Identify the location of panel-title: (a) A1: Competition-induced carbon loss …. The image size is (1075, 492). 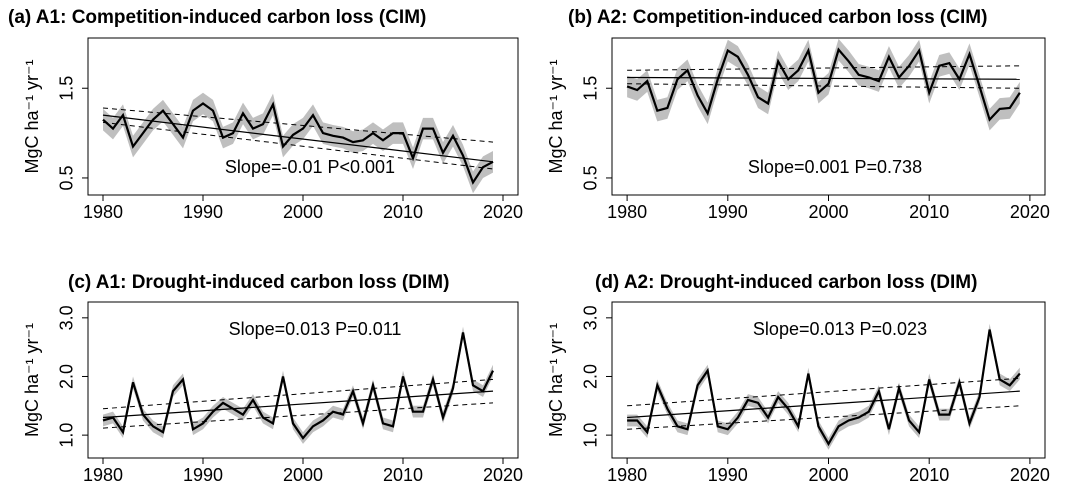
(217, 17).